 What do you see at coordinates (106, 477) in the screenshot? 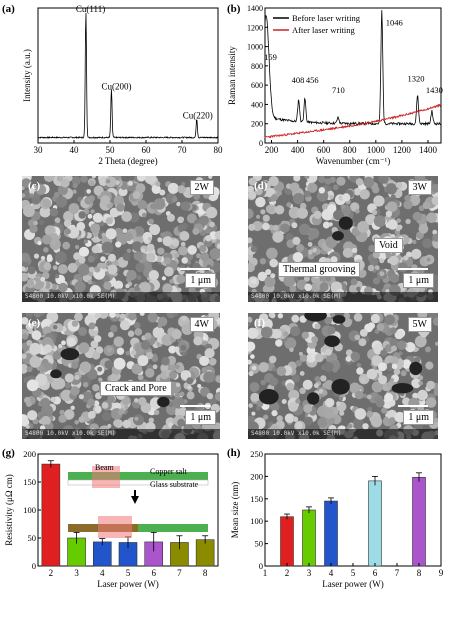
I see `inset-beam` at bounding box center [106, 477].